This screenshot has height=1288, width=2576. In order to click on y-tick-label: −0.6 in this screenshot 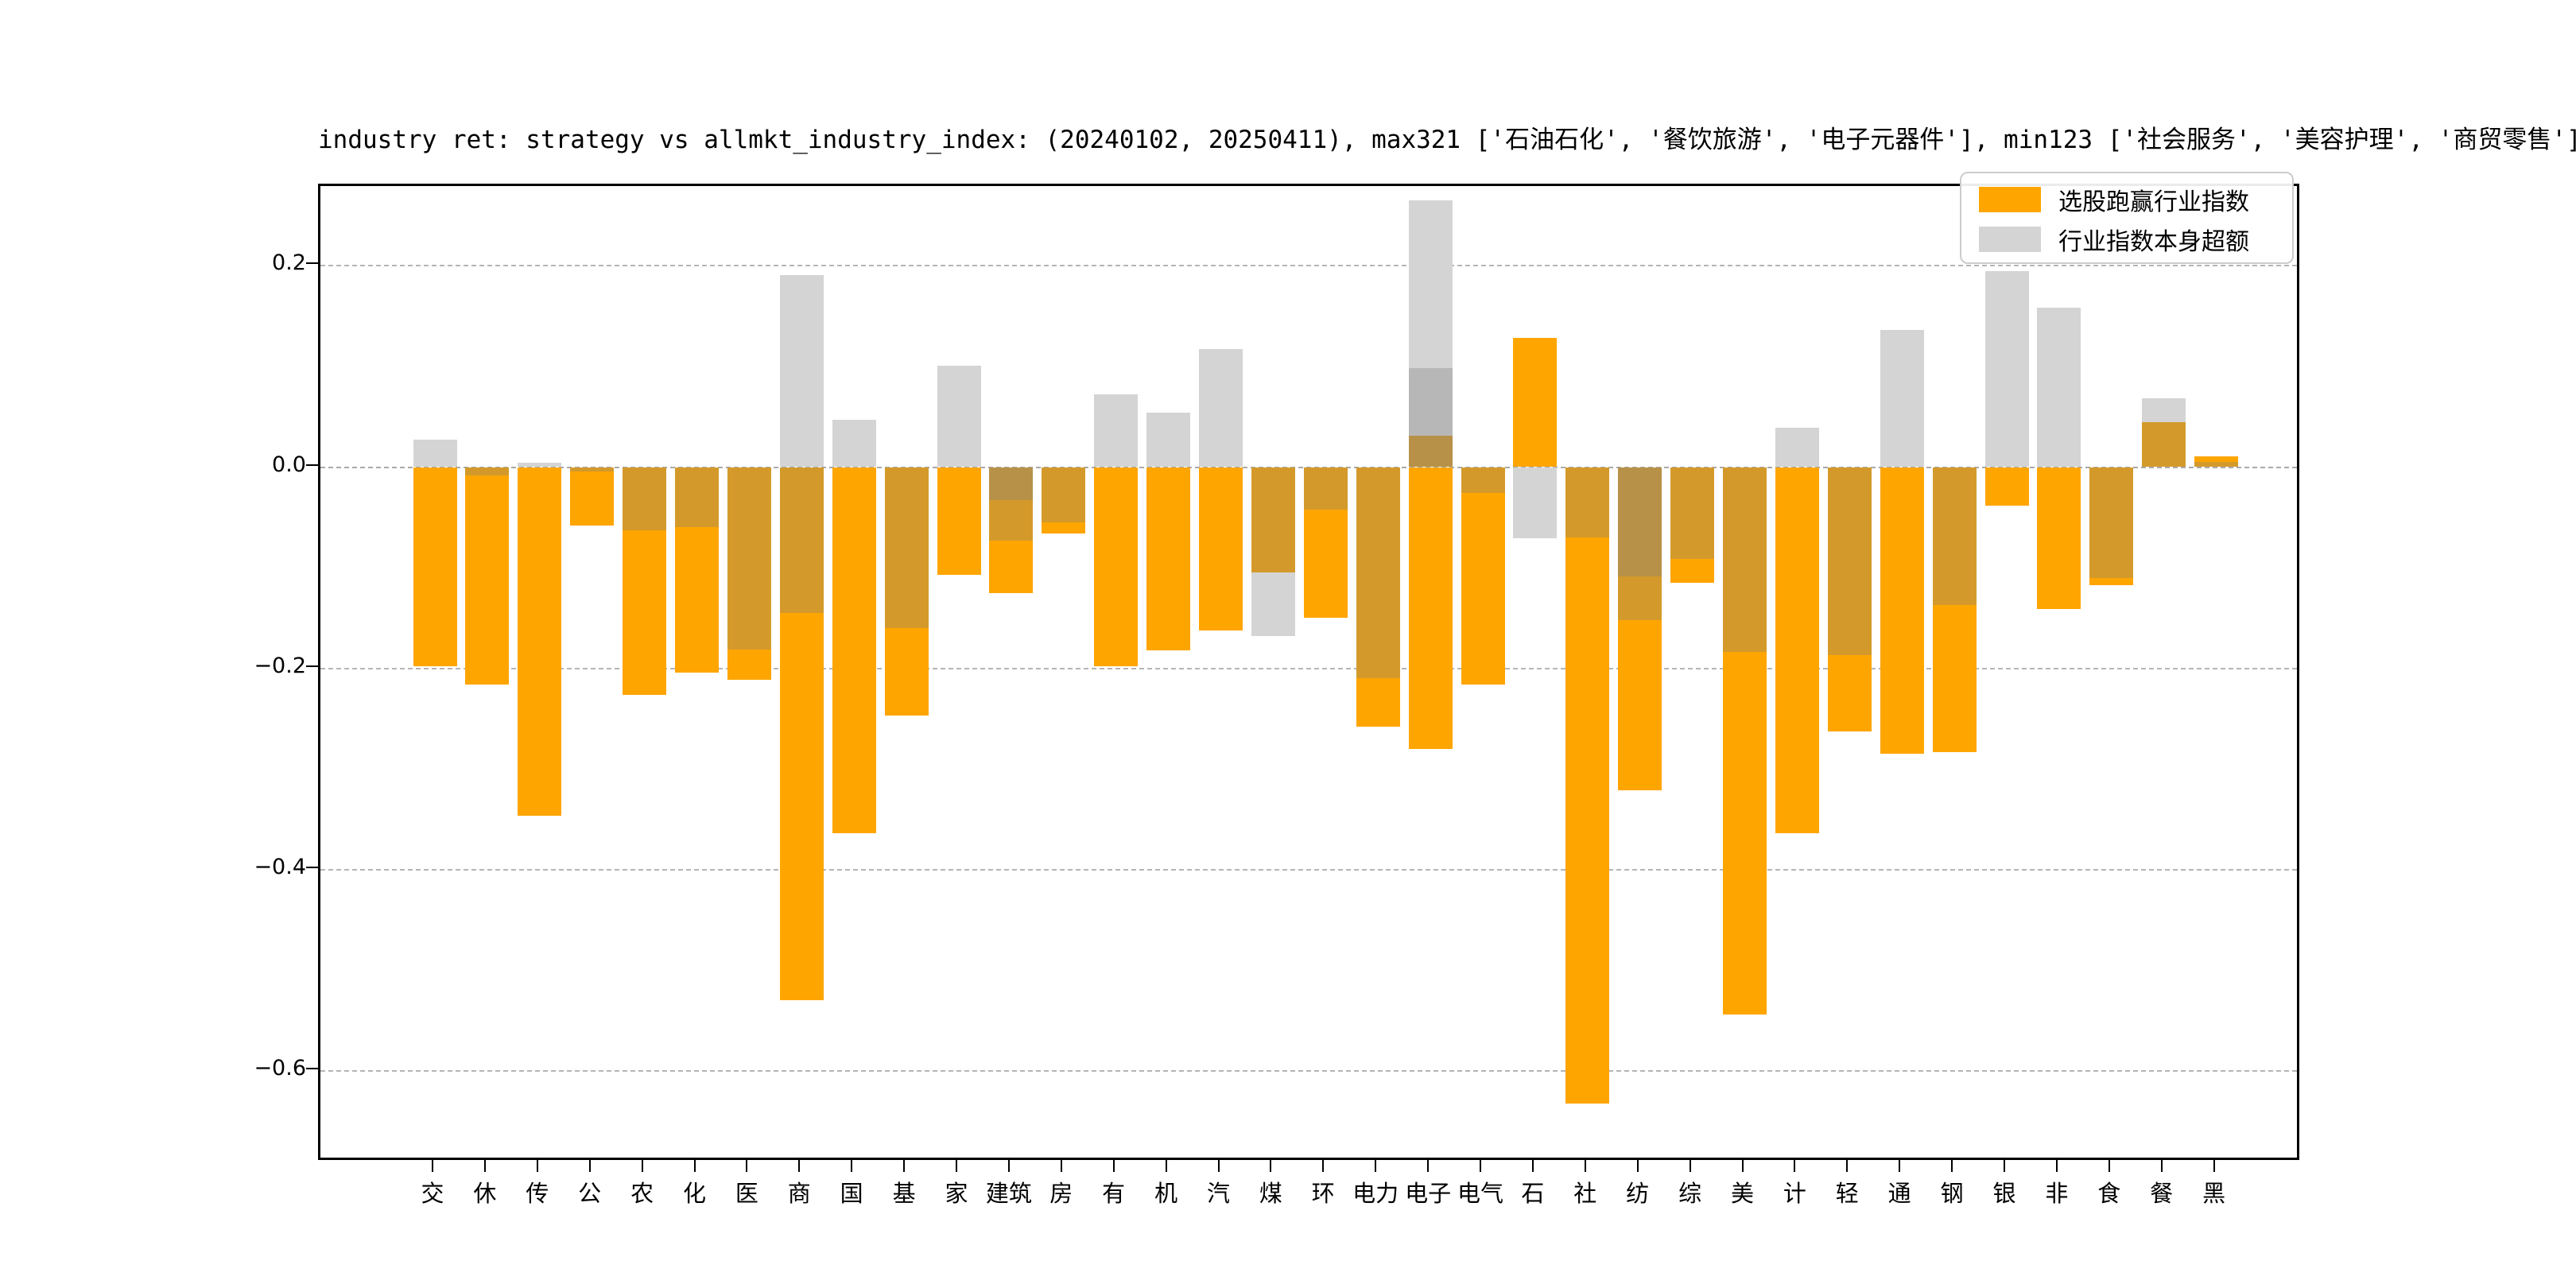, I will do `click(280, 1068)`.